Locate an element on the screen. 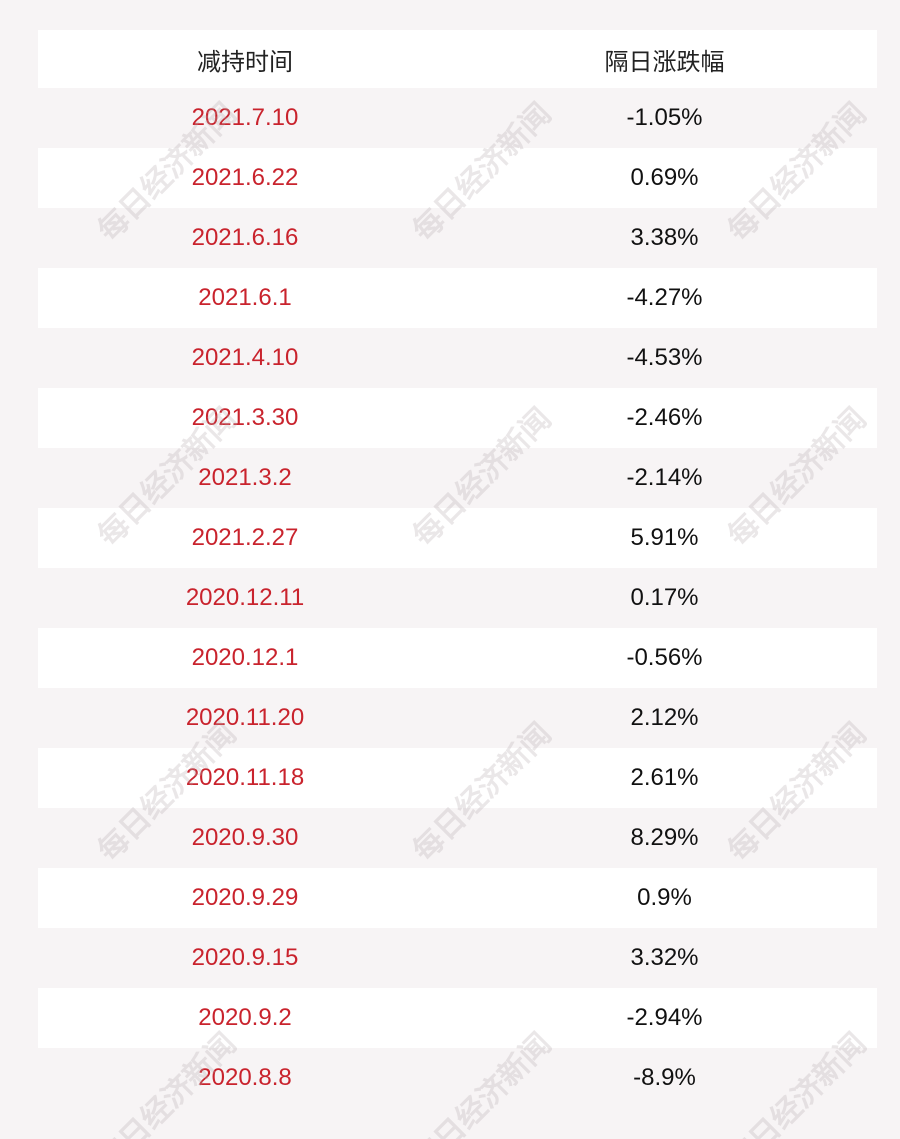 This screenshot has width=900, height=1139. table-row: 2021.3.2 -2.14% is located at coordinates (457, 478).